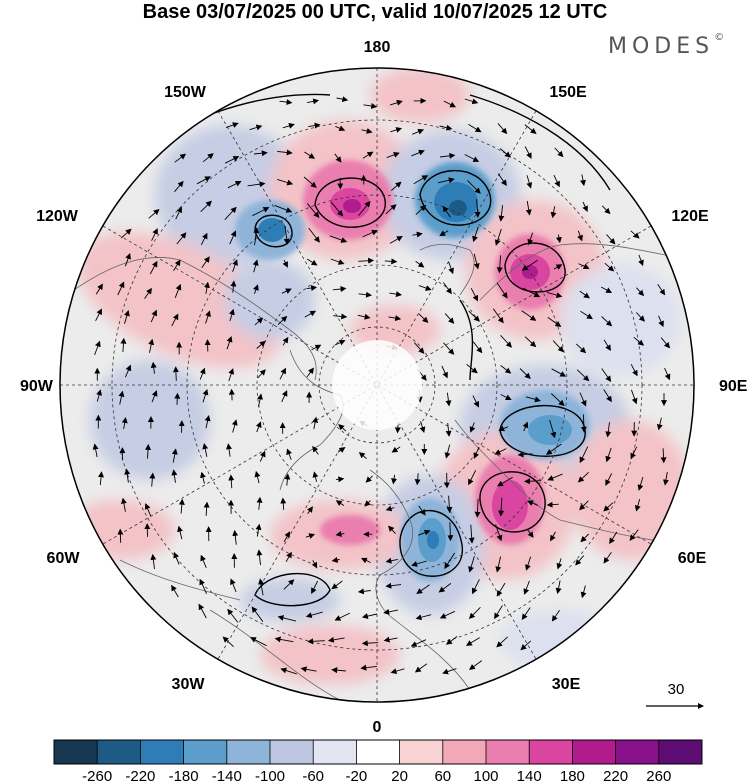  What do you see at coordinates (666, 45) in the screenshot?
I see `modes-logo: MODES©` at bounding box center [666, 45].